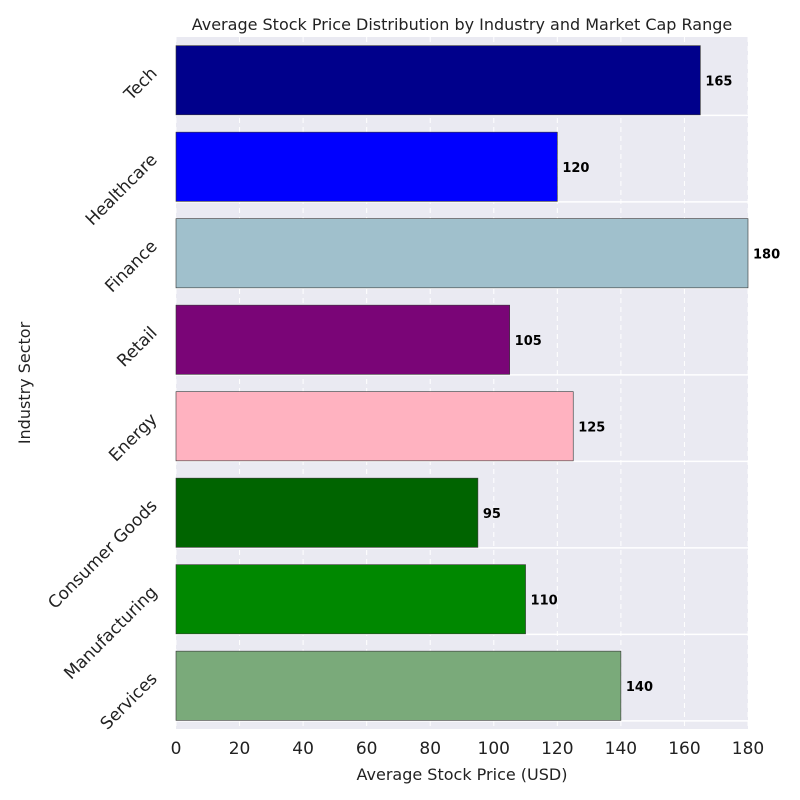 This screenshot has width=800, height=800. Describe the element at coordinates (575, 168) in the screenshot. I see `data-label-healthcare: 120` at that location.